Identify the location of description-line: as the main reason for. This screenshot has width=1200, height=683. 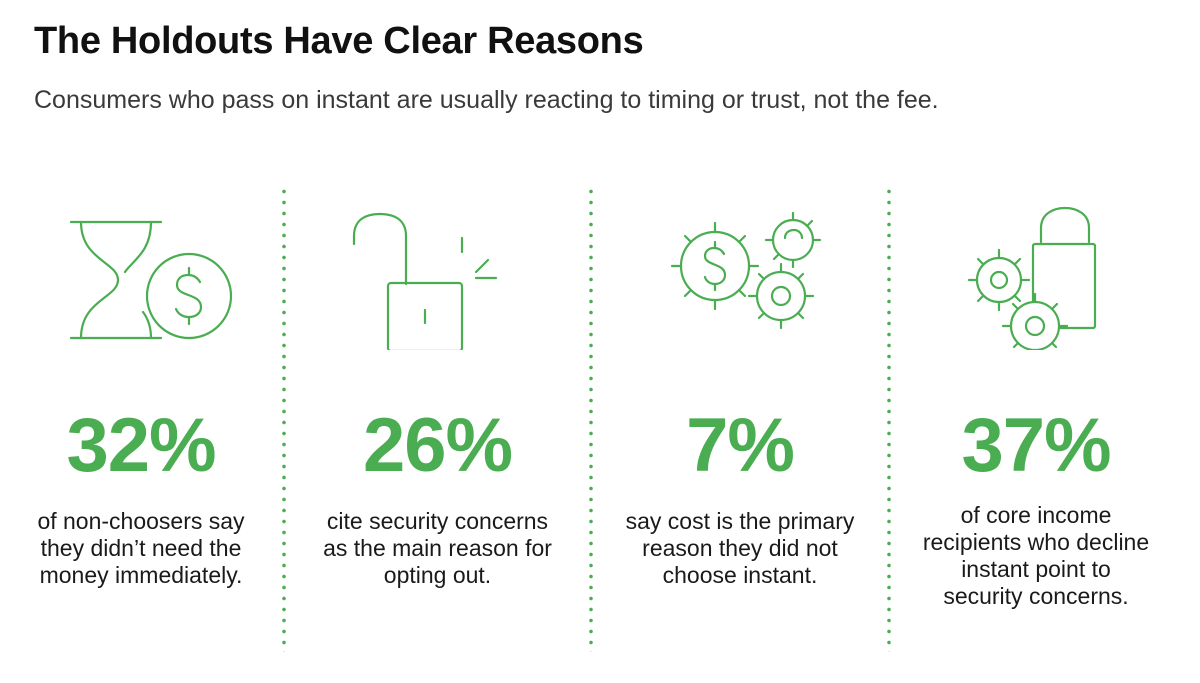
(437, 548).